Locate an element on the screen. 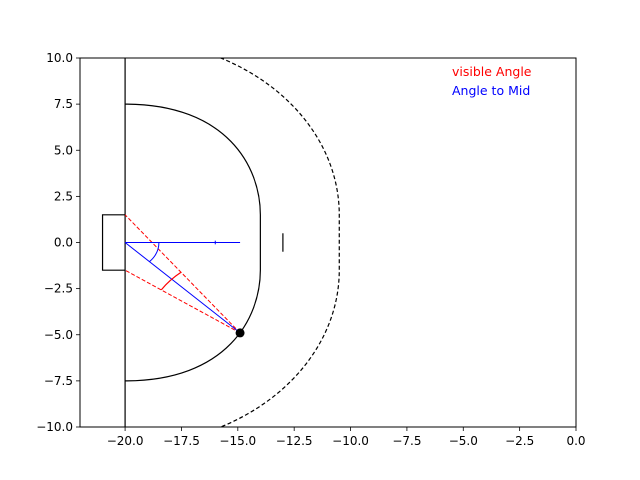  dashed-arc is located at coordinates (279, 242).